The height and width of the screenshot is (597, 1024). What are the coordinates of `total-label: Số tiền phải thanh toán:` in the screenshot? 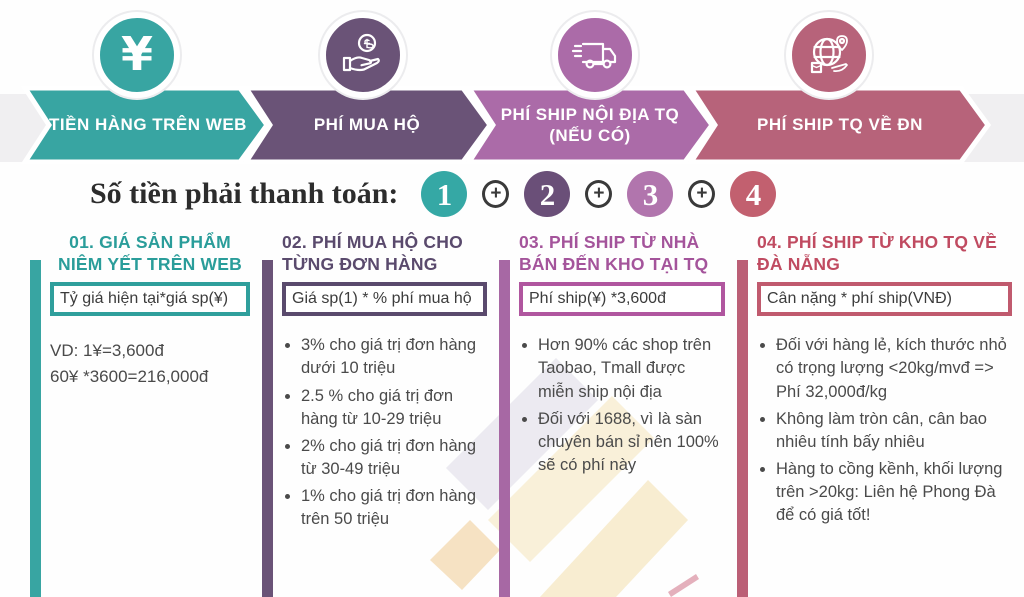 It's located at (244, 193).